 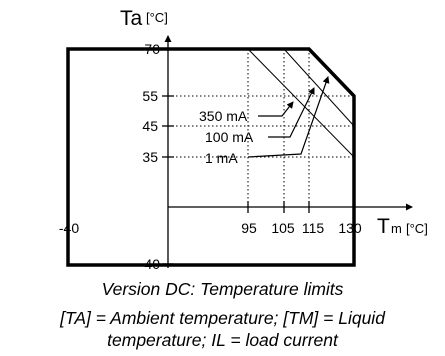 What do you see at coordinates (150, 157) in the screenshot?
I see `y-tick-label-35: 35` at bounding box center [150, 157].